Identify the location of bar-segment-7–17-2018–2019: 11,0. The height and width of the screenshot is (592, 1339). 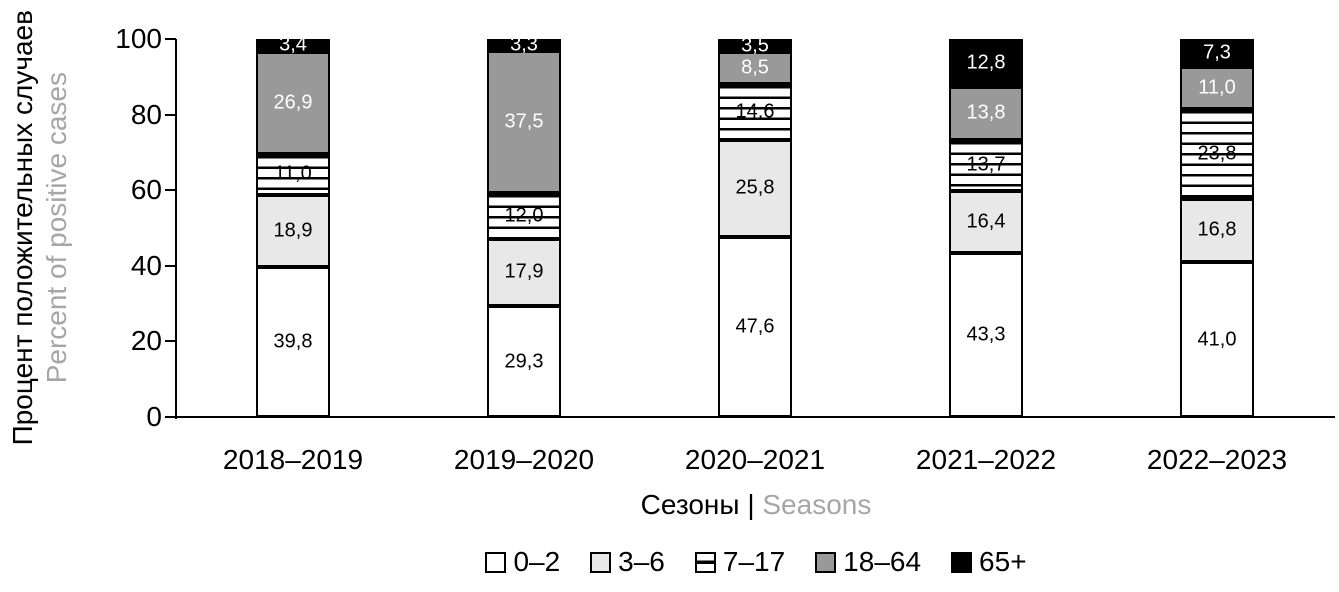
(293, 174).